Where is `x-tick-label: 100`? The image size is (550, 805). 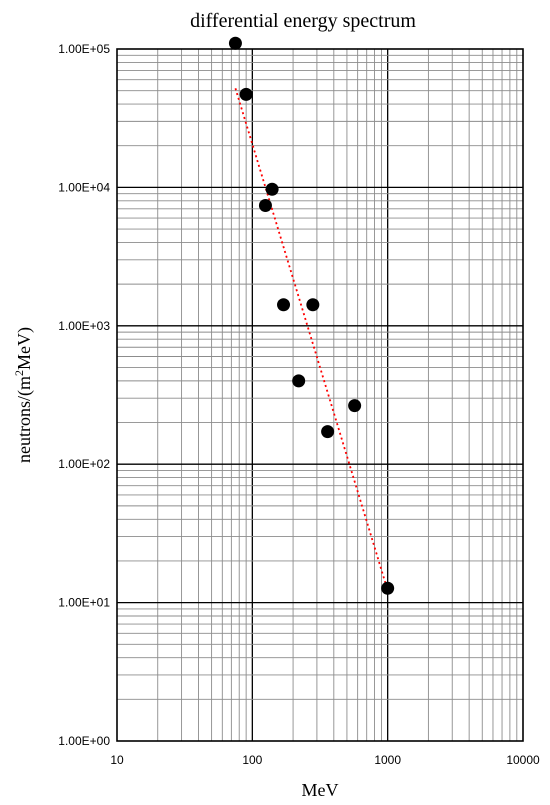
x-tick-label: 100 is located at coordinates (252, 760).